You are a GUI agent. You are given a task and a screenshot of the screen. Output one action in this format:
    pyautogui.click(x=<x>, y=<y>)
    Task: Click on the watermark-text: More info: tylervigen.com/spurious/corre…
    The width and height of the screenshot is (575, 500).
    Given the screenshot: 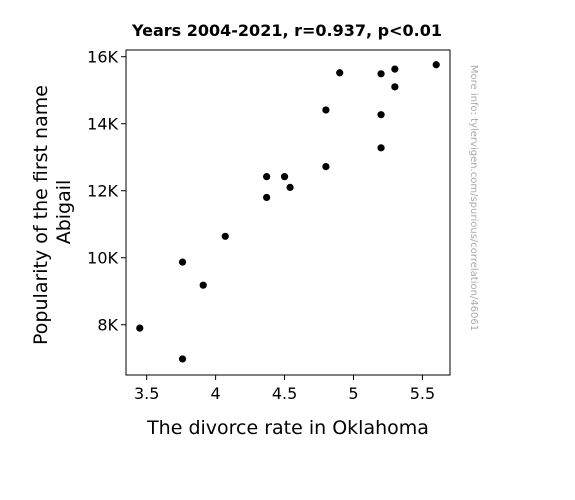 What is the action you would take?
    pyautogui.click(x=473, y=198)
    